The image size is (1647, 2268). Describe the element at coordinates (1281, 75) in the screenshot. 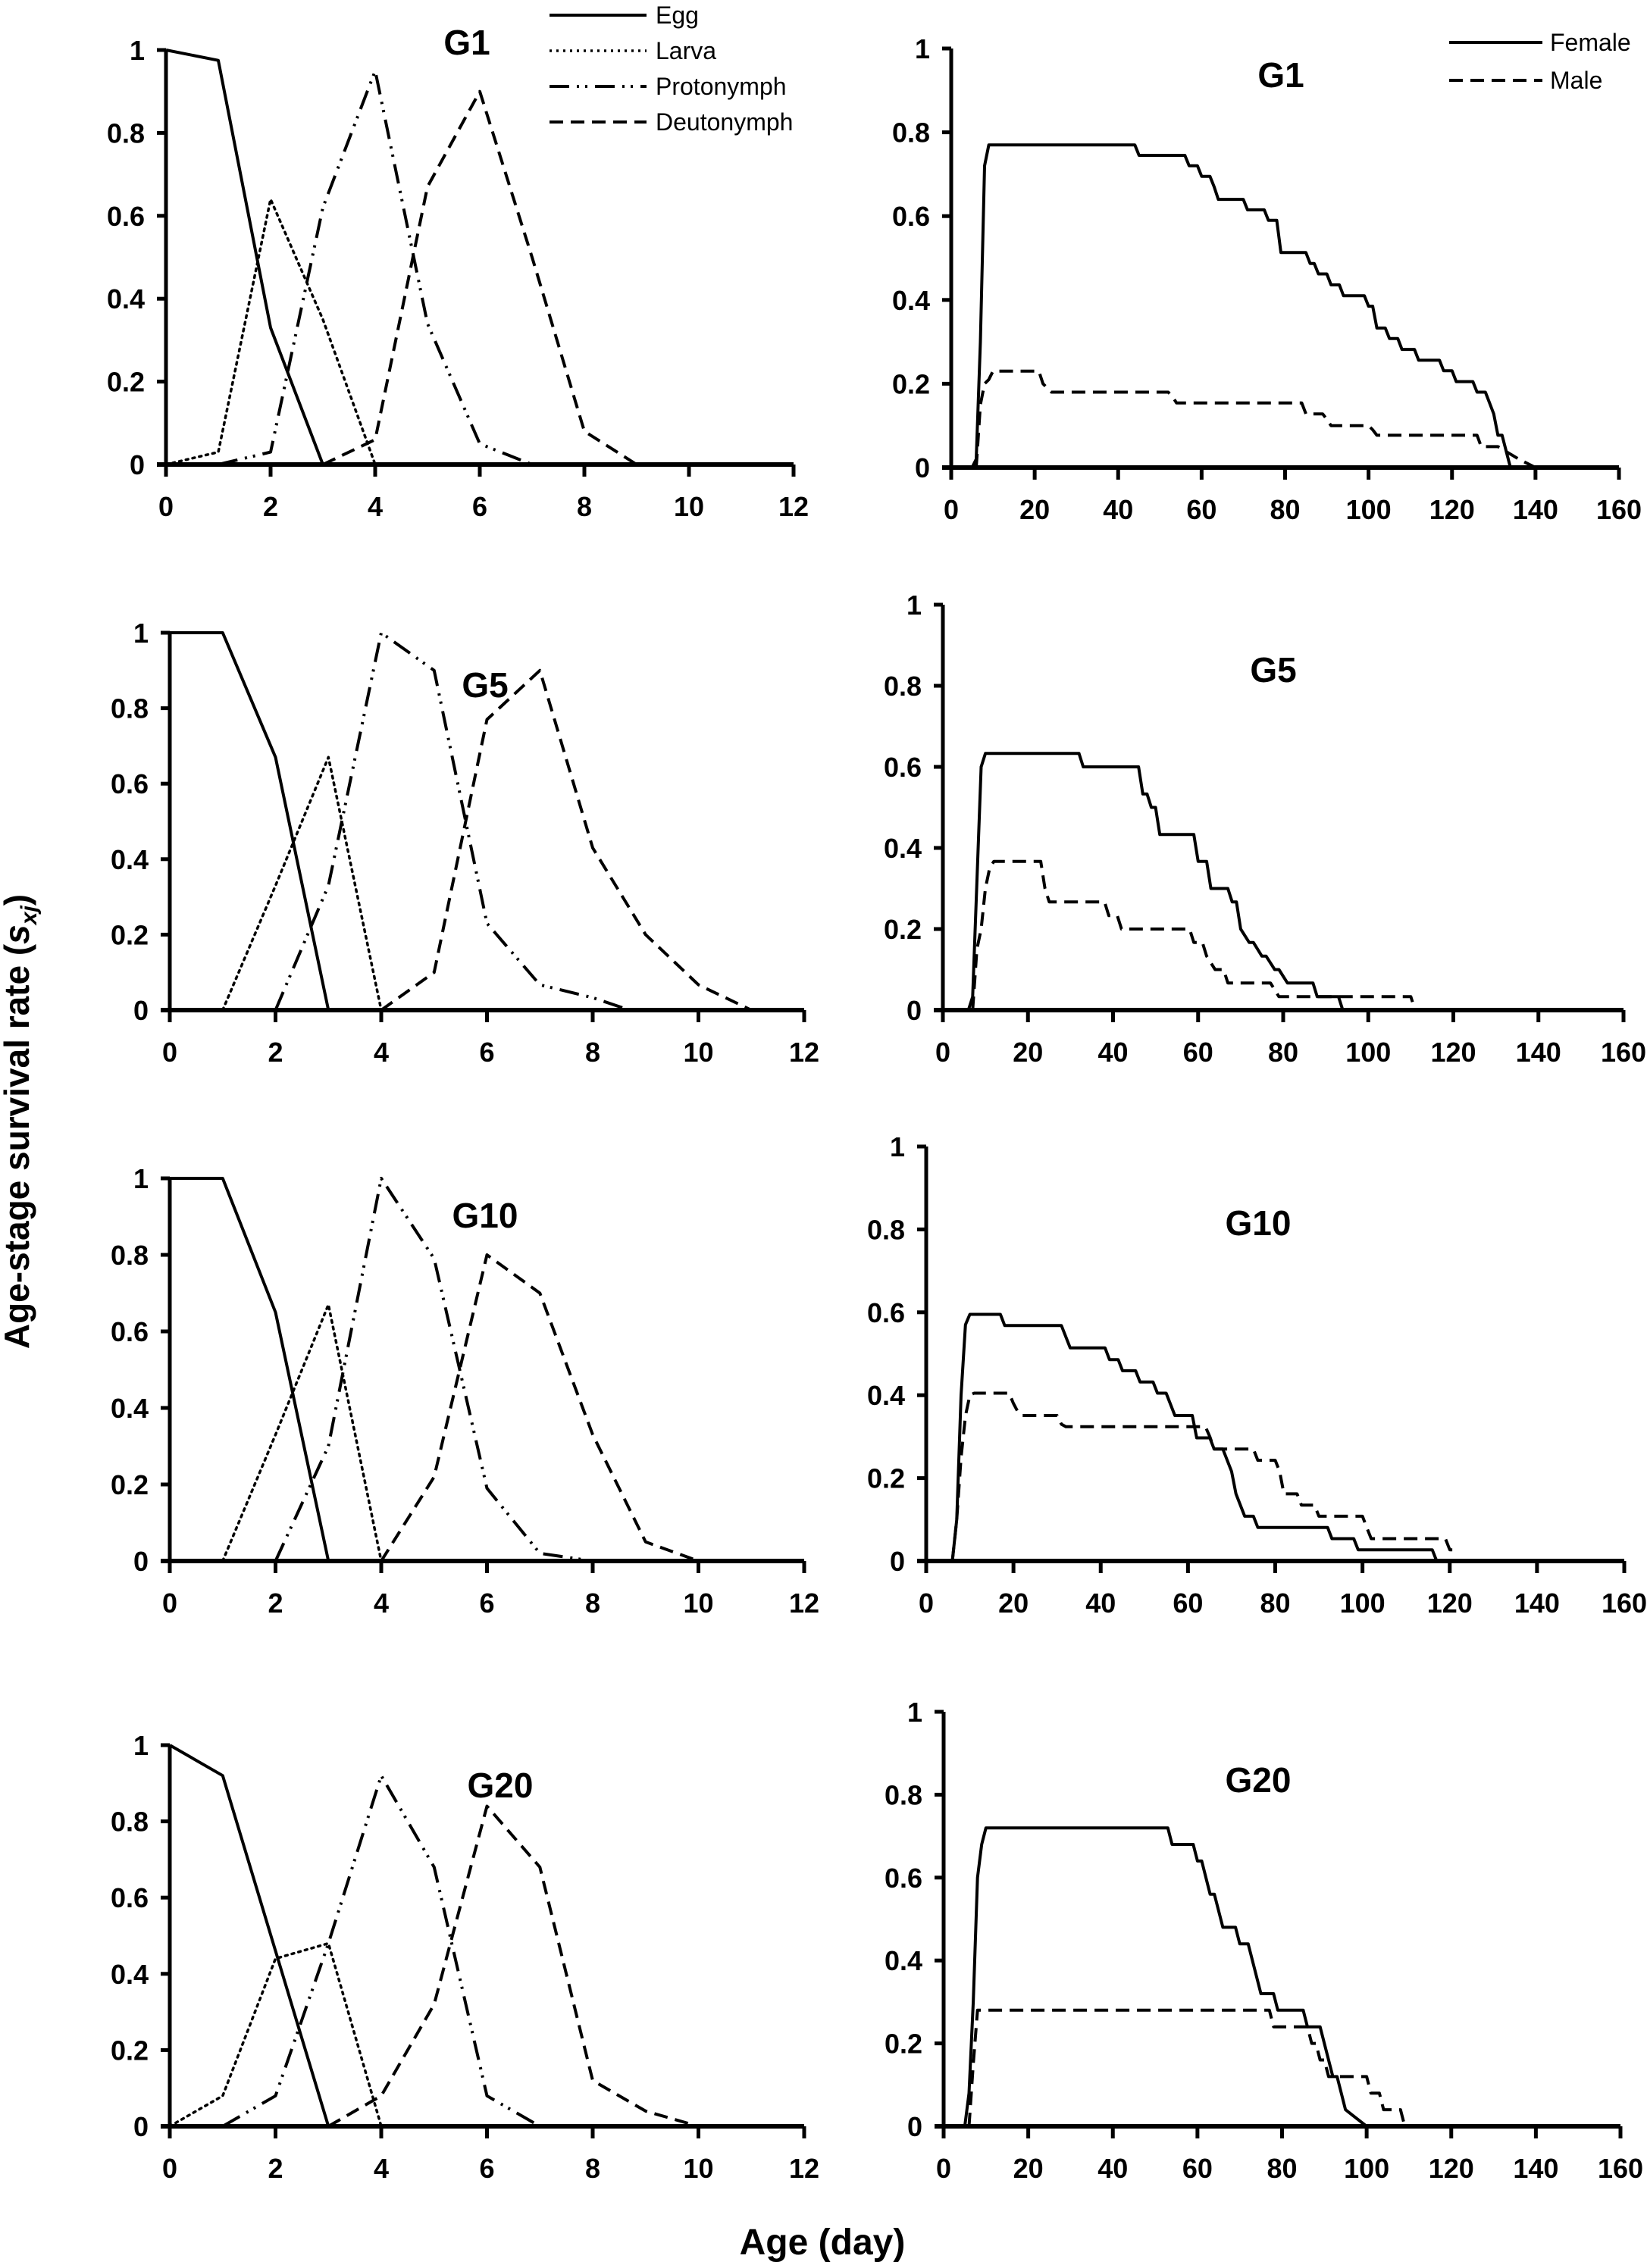

I see `panel-title: G1` at that location.